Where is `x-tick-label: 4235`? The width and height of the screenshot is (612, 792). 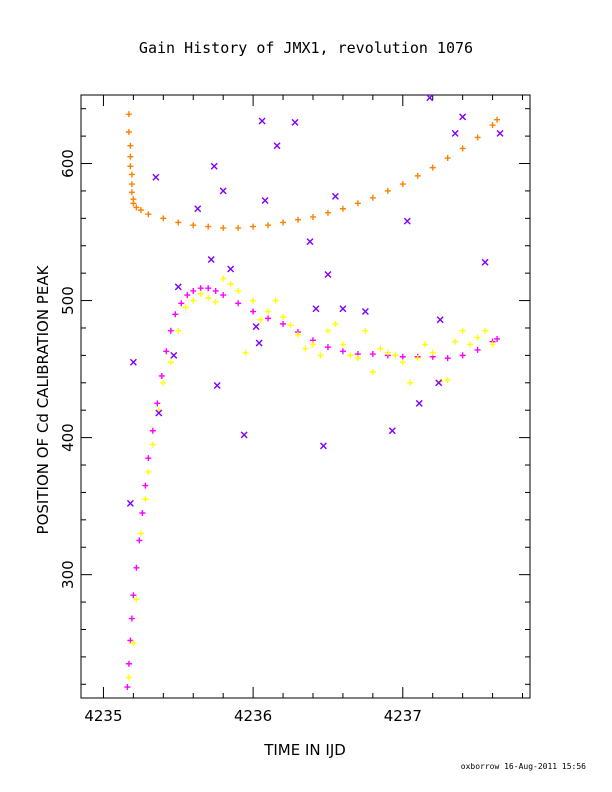
x-tick-label: 4235 is located at coordinates (103, 716).